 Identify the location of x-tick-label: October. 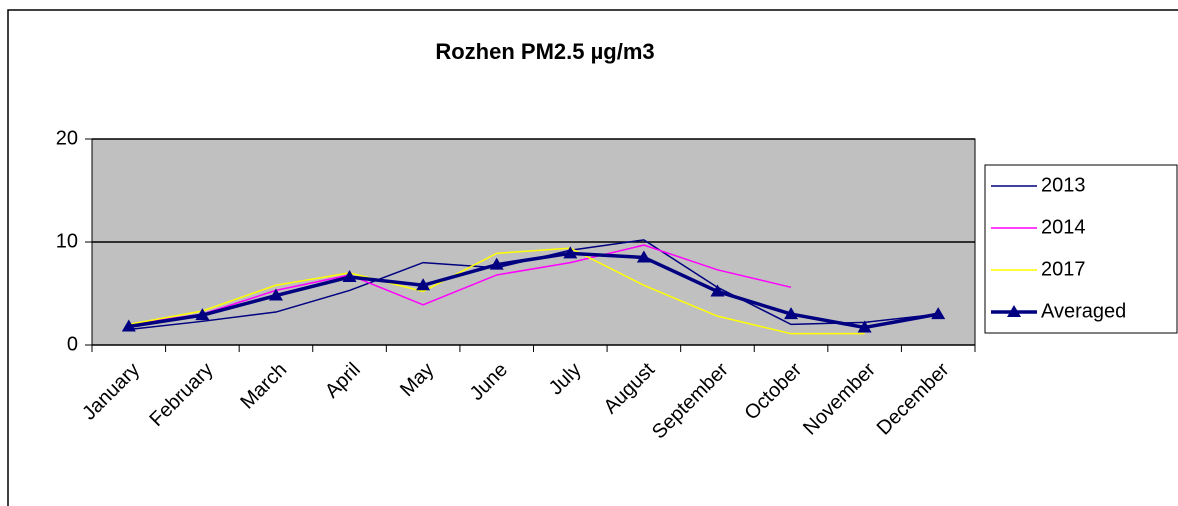
(773, 391).